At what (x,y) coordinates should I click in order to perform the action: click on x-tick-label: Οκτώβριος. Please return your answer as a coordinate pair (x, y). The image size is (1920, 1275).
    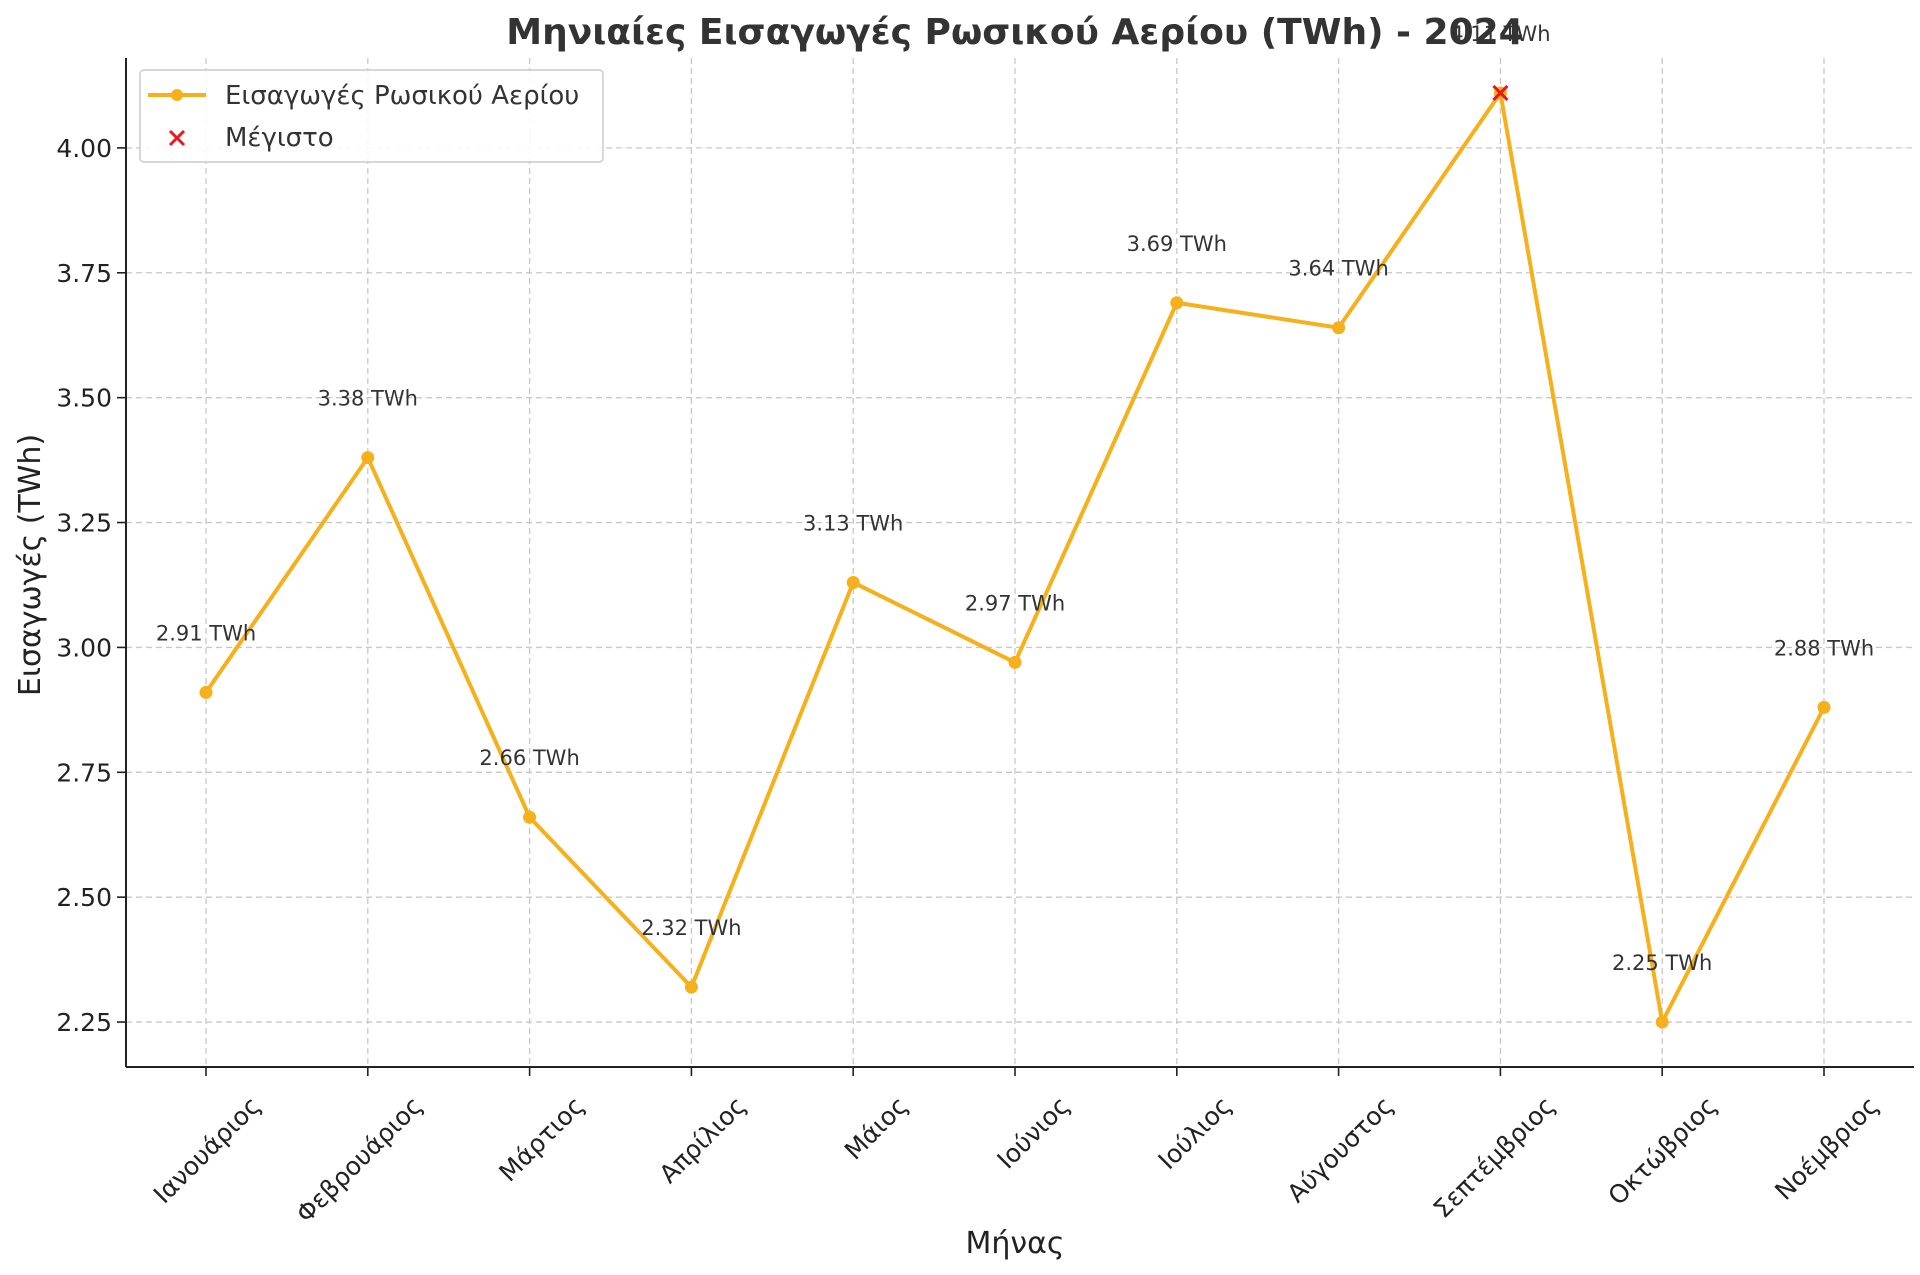
    Looking at the image, I should click on (1662, 1151).